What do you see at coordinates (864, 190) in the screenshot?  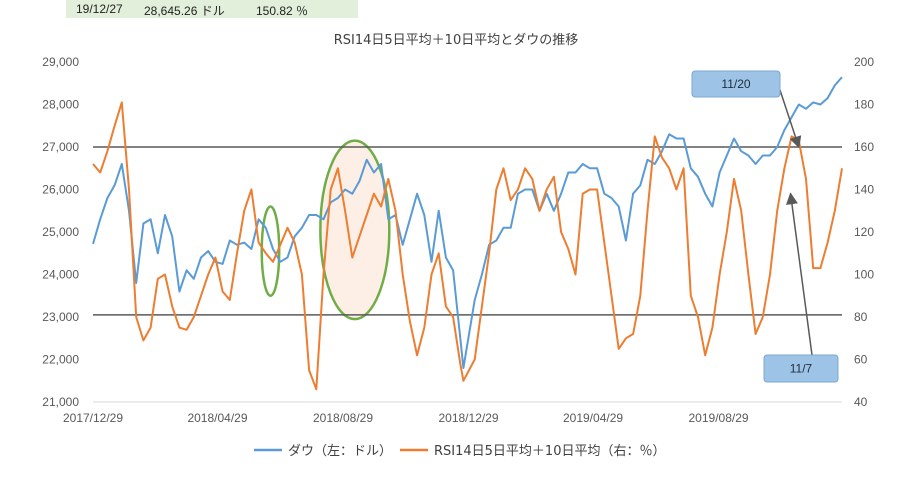 I see `y-right-tick-label: 140` at bounding box center [864, 190].